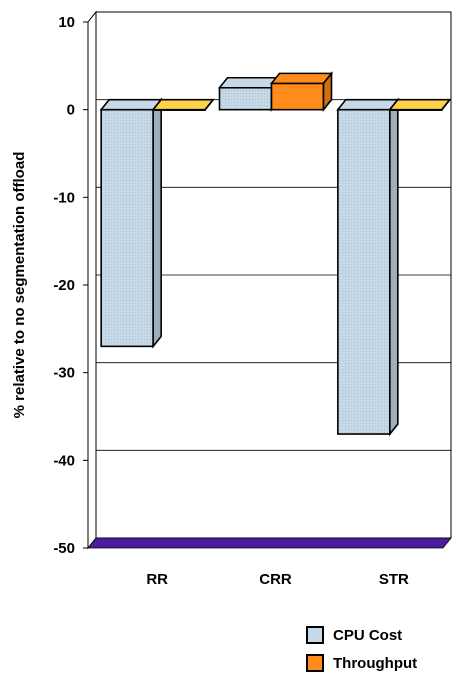  What do you see at coordinates (315, 635) in the screenshot?
I see `legend-swatch-cpu-cost` at bounding box center [315, 635].